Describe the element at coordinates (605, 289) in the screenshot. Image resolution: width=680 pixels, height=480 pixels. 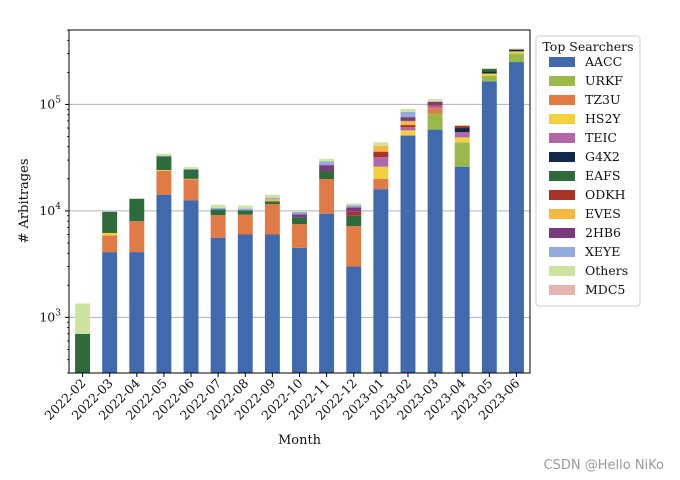
I see `legend-label: MDC5` at that location.